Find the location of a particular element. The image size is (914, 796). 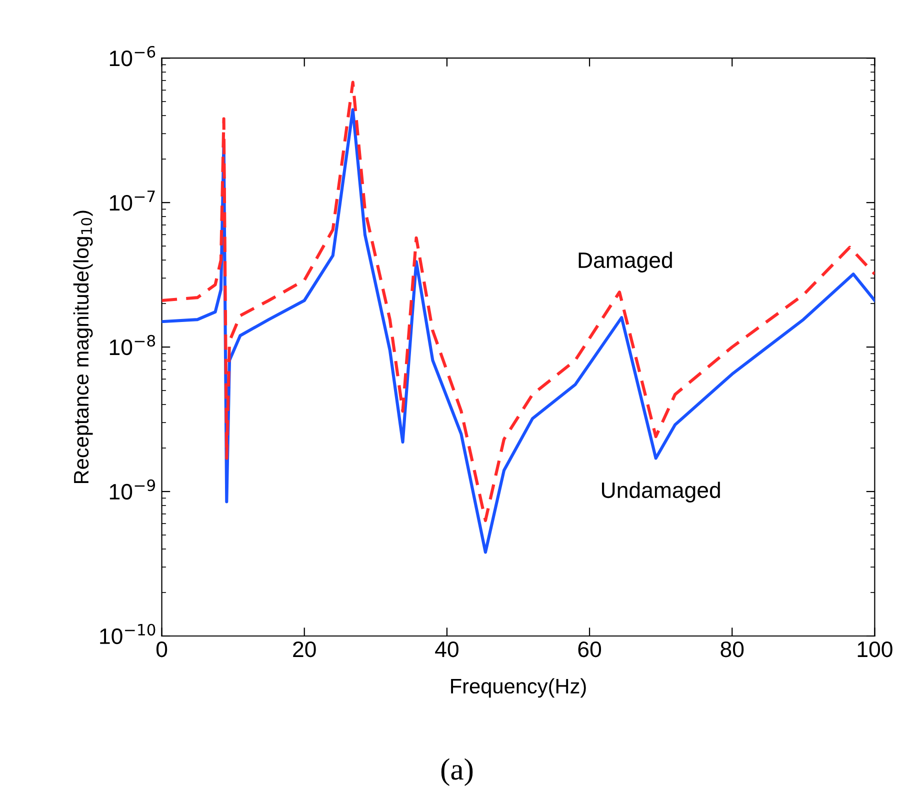

y-tick-label: 10$^{−6}$ is located at coordinates (133, 56).